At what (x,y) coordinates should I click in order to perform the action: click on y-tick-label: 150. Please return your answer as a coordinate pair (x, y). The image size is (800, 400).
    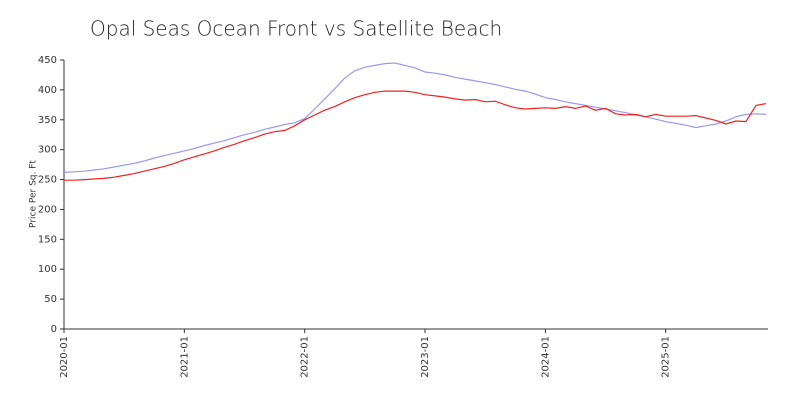
    Looking at the image, I should click on (47, 239).